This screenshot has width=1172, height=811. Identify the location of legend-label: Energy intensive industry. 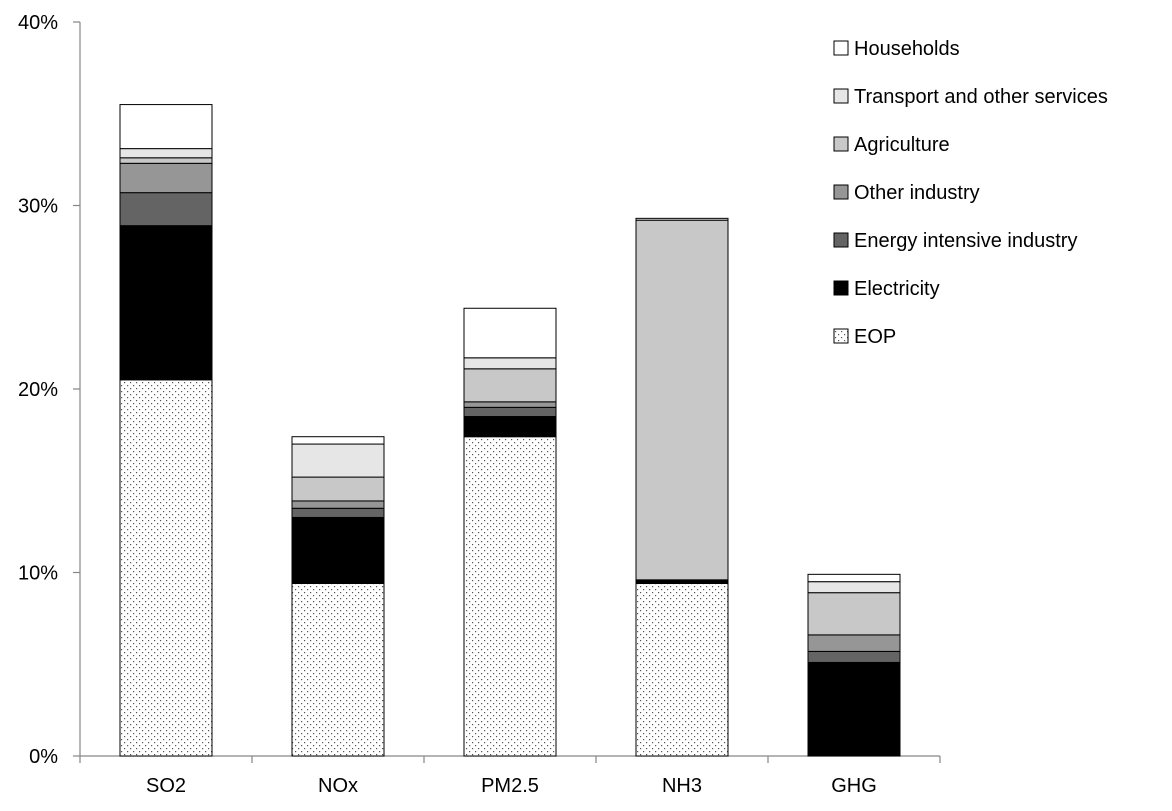
(965, 241).